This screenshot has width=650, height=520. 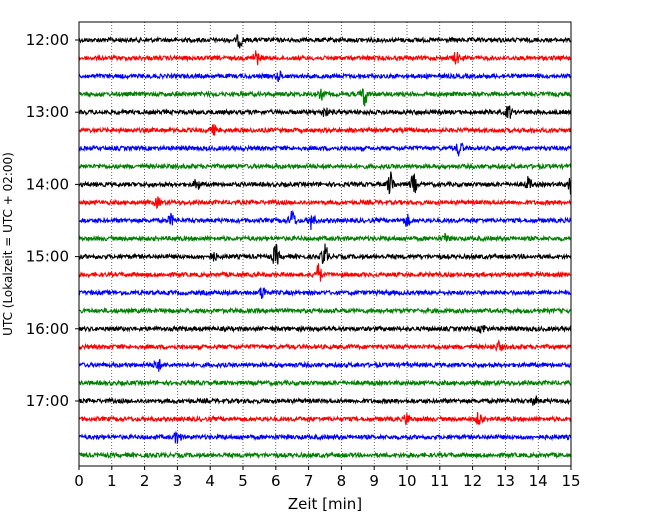 What do you see at coordinates (276, 481) in the screenshot?
I see `x-tick-label: 6` at bounding box center [276, 481].